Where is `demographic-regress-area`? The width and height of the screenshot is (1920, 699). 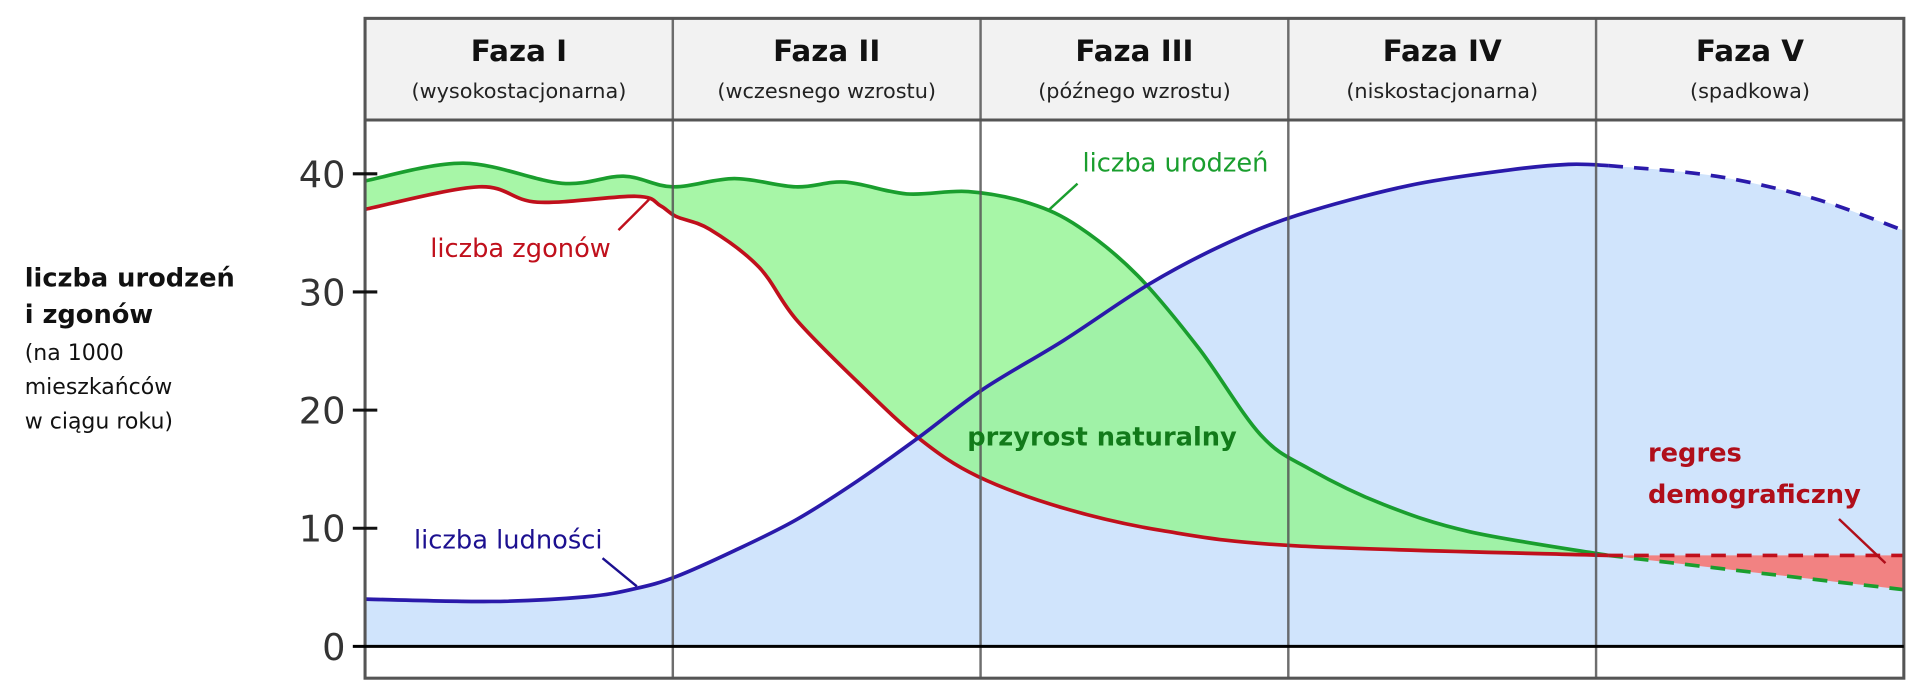
demographic-regress-area is located at coordinates (1756, 572).